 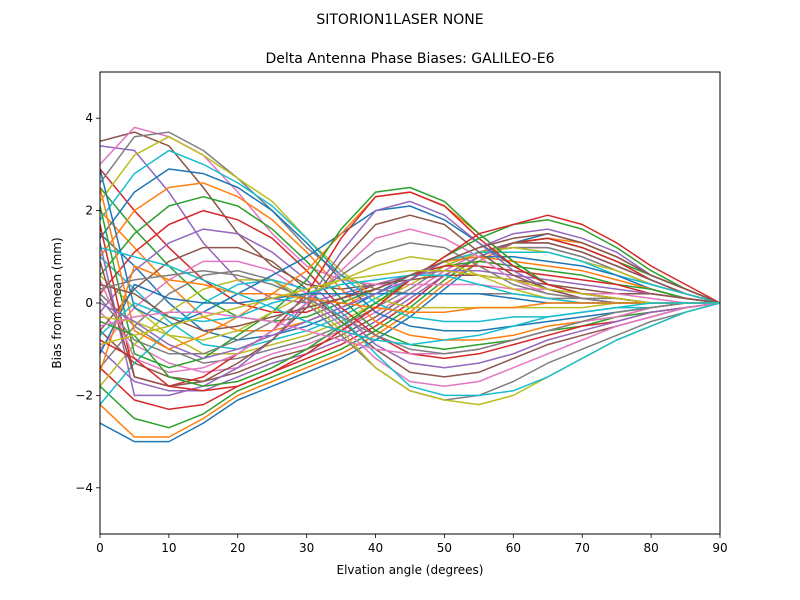 What do you see at coordinates (410, 570) in the screenshot?
I see `x-axis-label: Elvation angle (degrees)` at bounding box center [410, 570].